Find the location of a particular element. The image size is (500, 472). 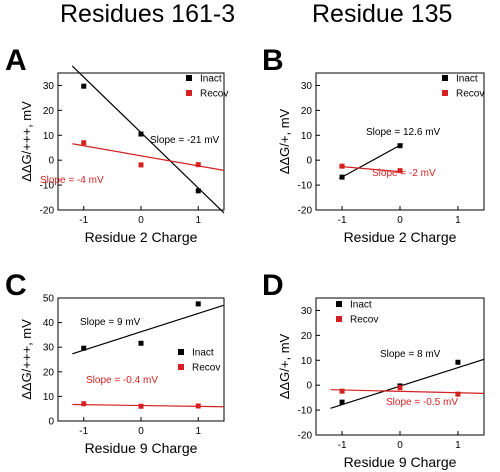

column-title-left: Residues 161-3 is located at coordinates (148, 14).